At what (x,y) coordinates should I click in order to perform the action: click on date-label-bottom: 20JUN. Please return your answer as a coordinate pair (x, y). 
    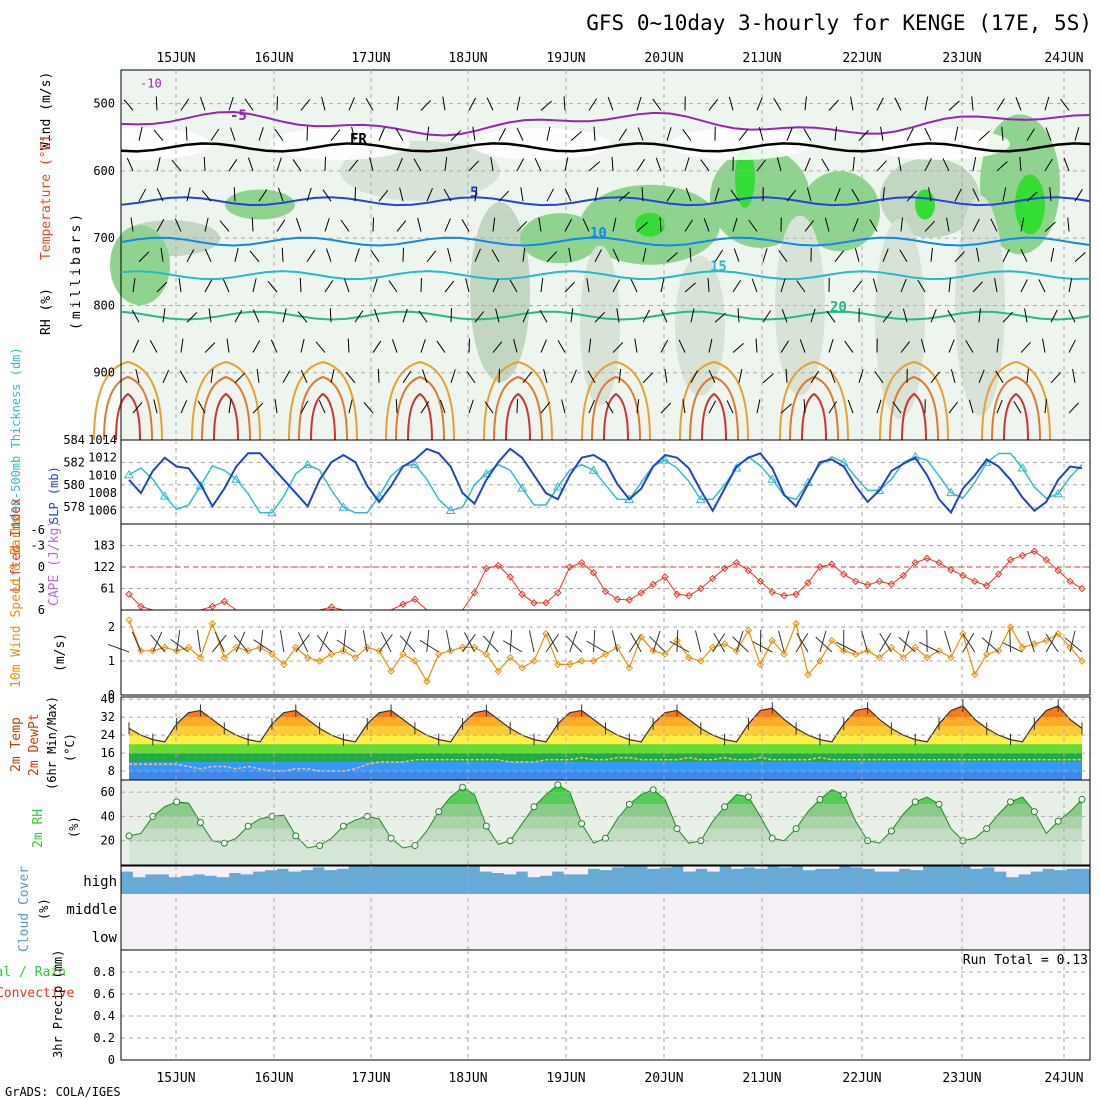
    Looking at the image, I should click on (663, 1078).